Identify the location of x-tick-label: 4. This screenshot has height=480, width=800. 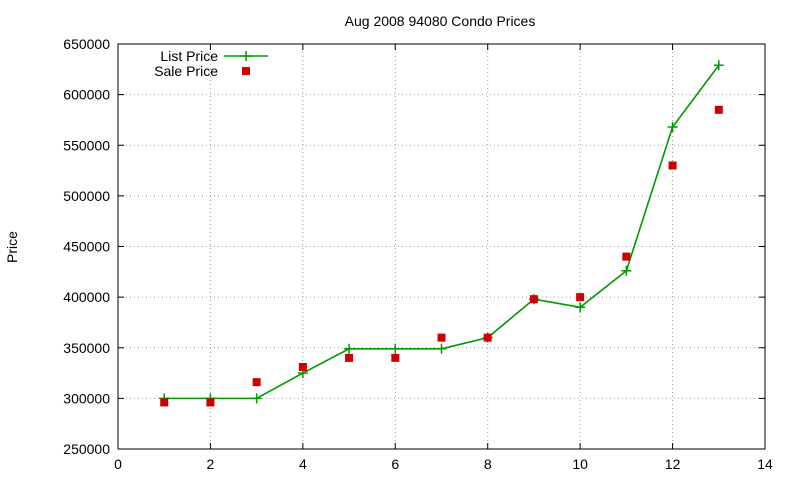
(303, 464).